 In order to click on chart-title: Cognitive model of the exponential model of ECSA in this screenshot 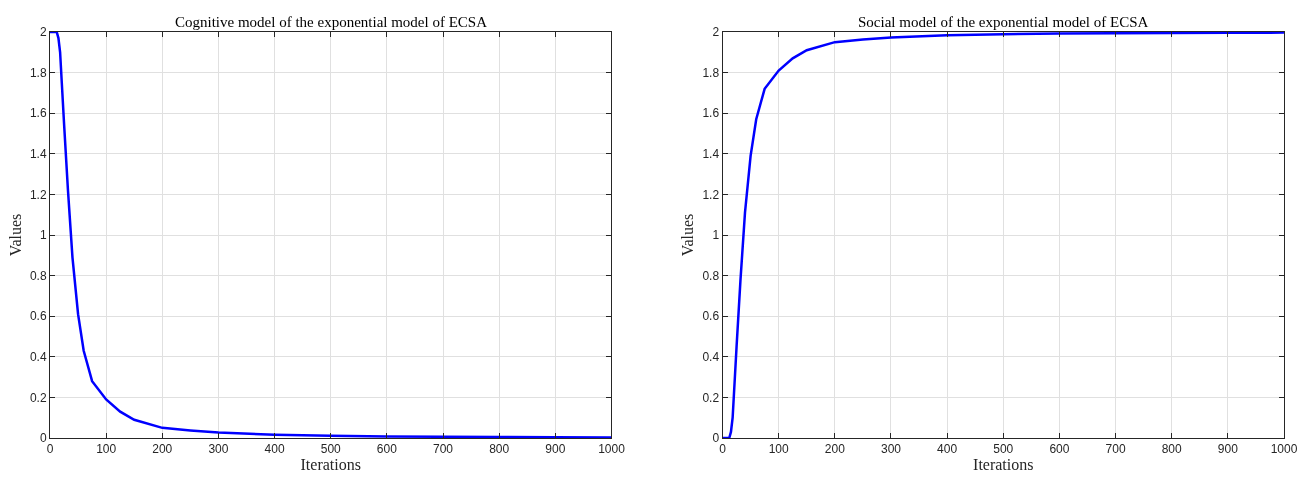, I will do `click(331, 22)`.